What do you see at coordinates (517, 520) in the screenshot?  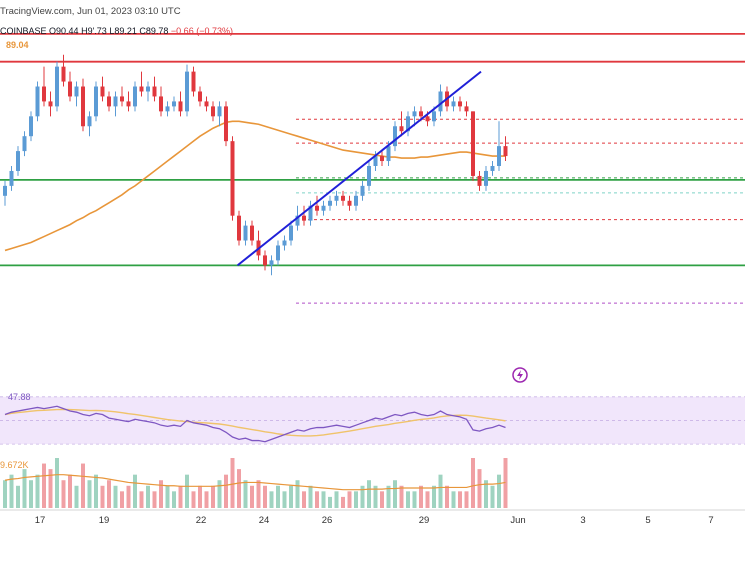 I see `x-tick-label-6: Jun` at bounding box center [517, 520].